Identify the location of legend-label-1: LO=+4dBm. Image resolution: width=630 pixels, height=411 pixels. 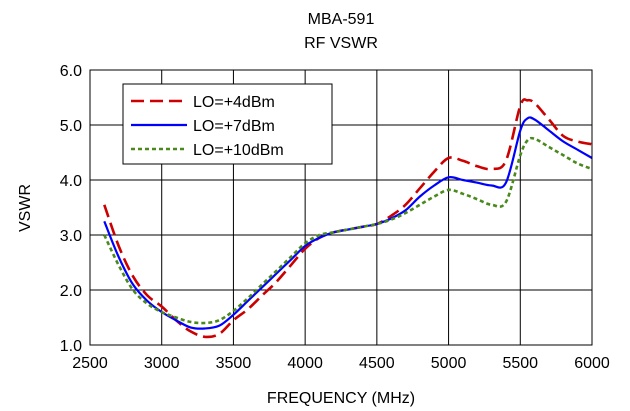
(234, 102).